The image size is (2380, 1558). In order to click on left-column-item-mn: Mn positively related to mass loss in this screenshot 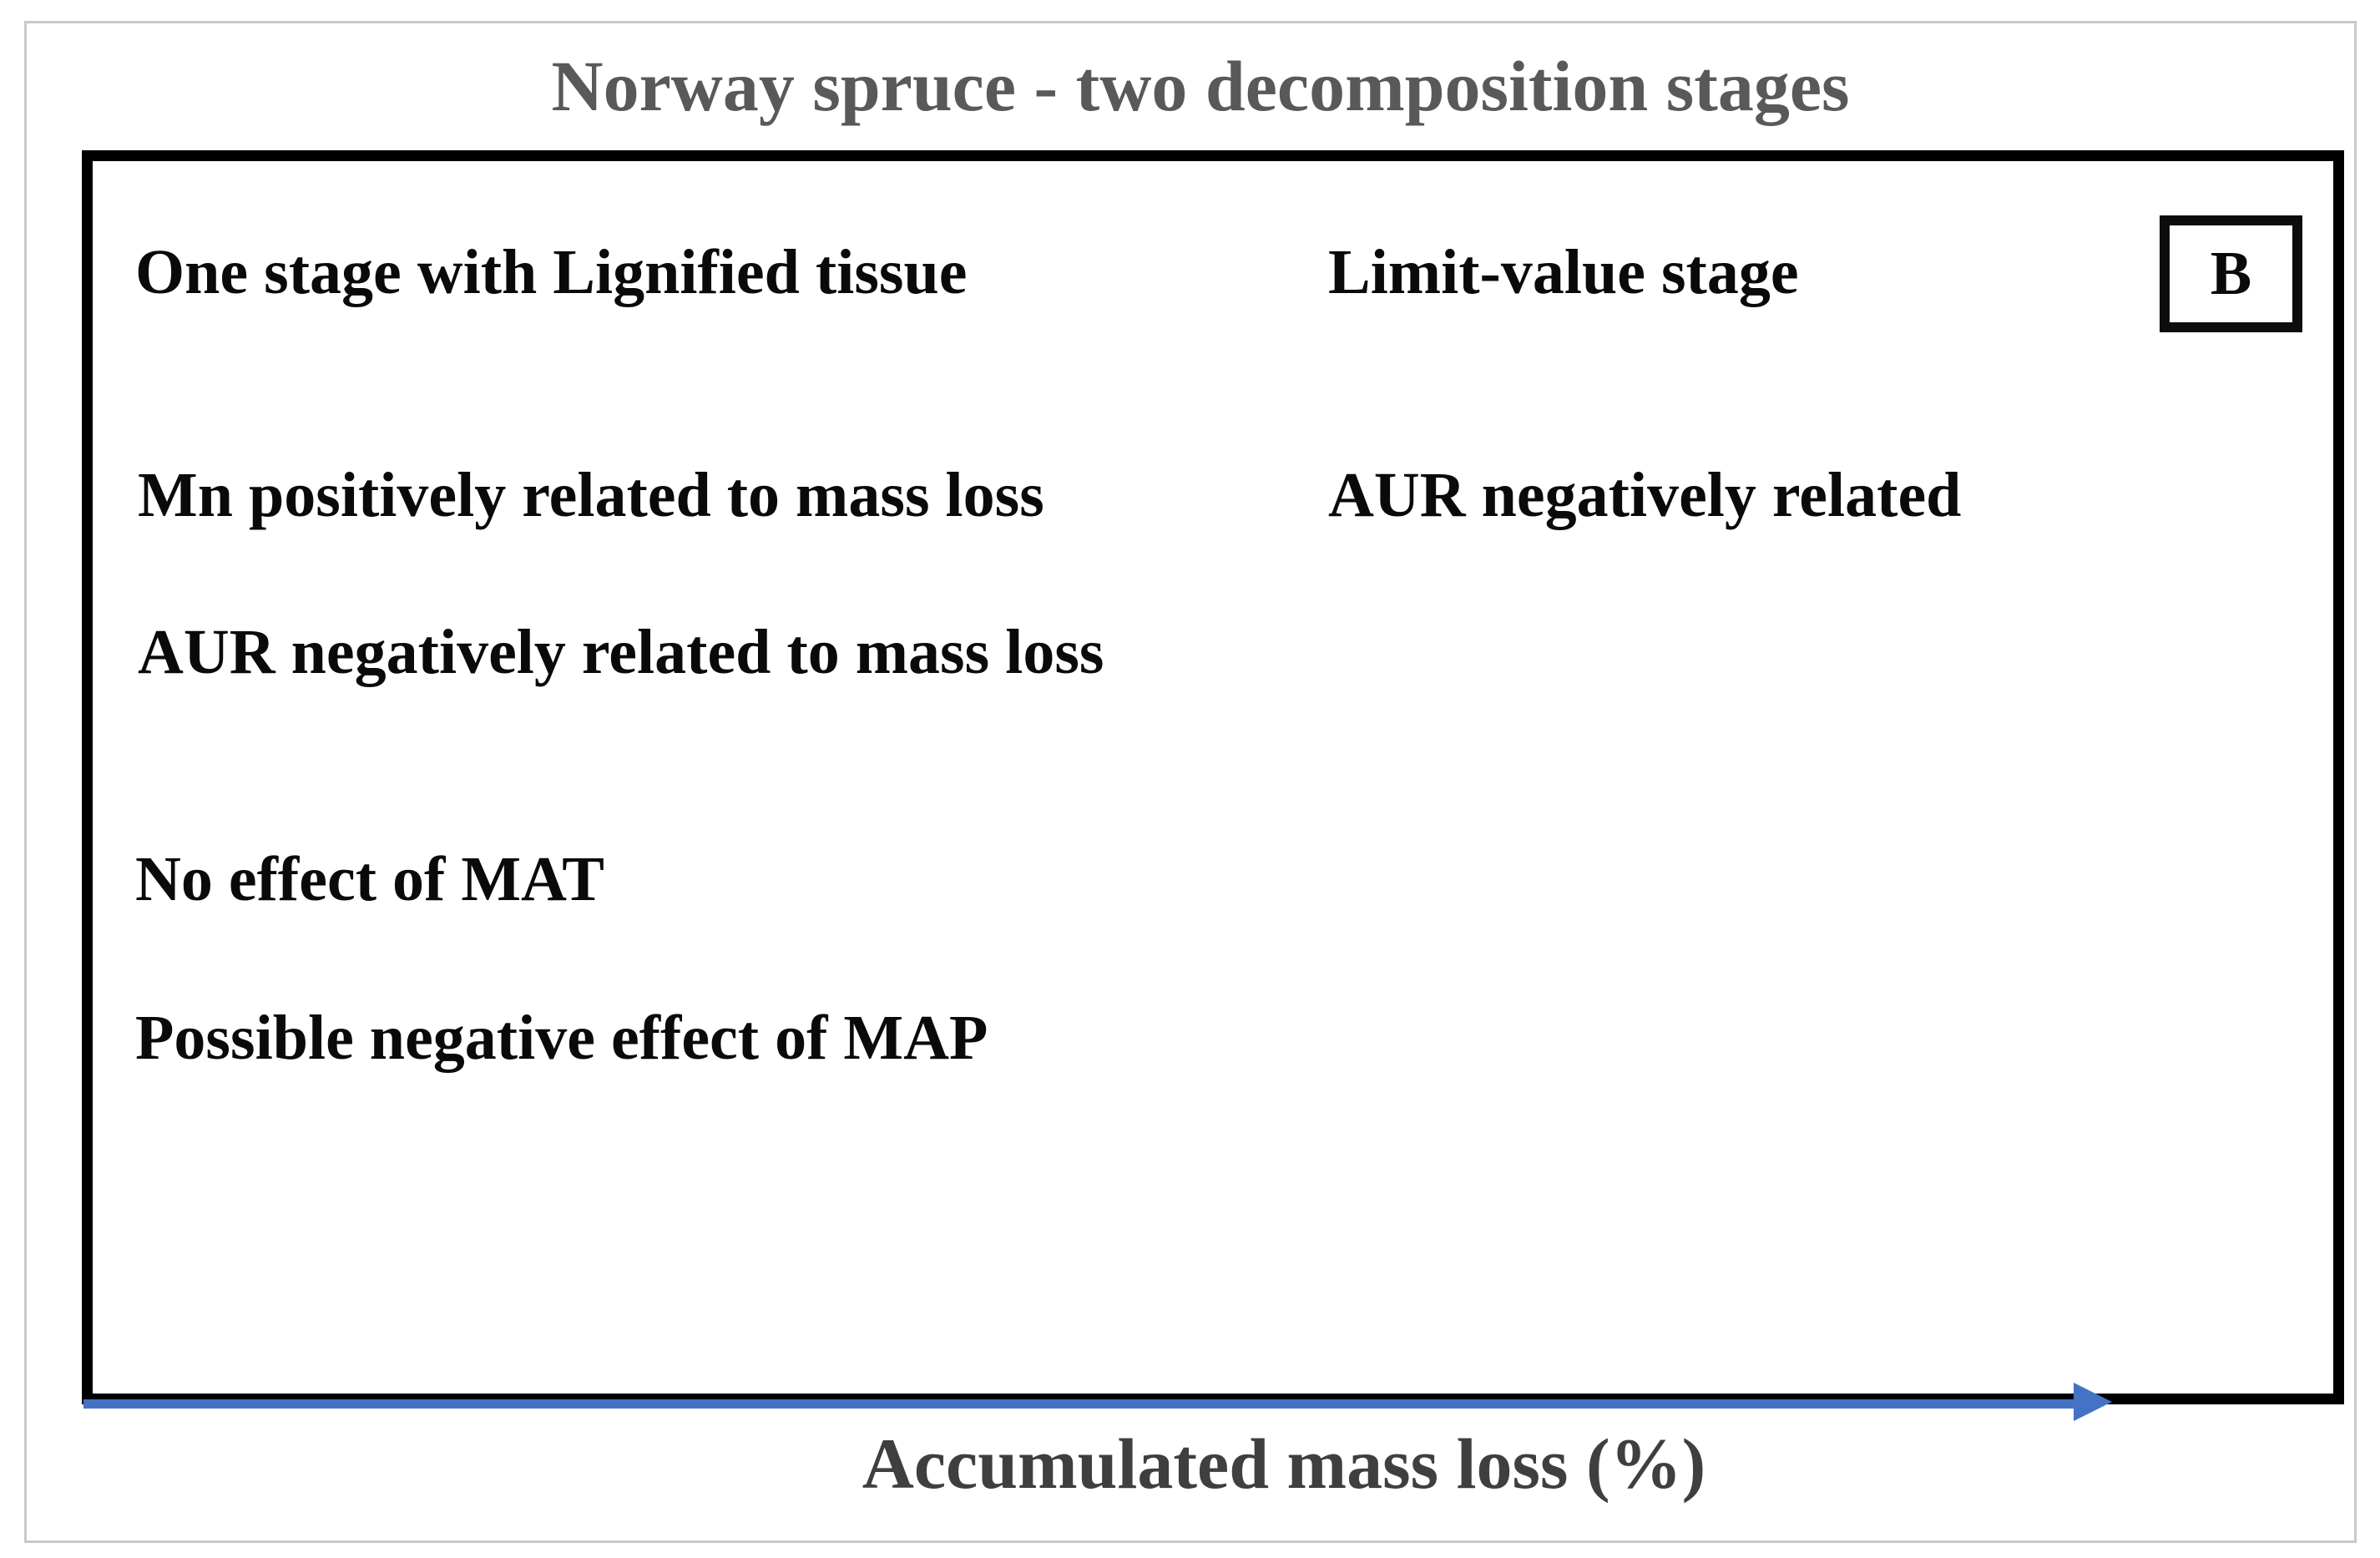, I will do `click(591, 495)`.